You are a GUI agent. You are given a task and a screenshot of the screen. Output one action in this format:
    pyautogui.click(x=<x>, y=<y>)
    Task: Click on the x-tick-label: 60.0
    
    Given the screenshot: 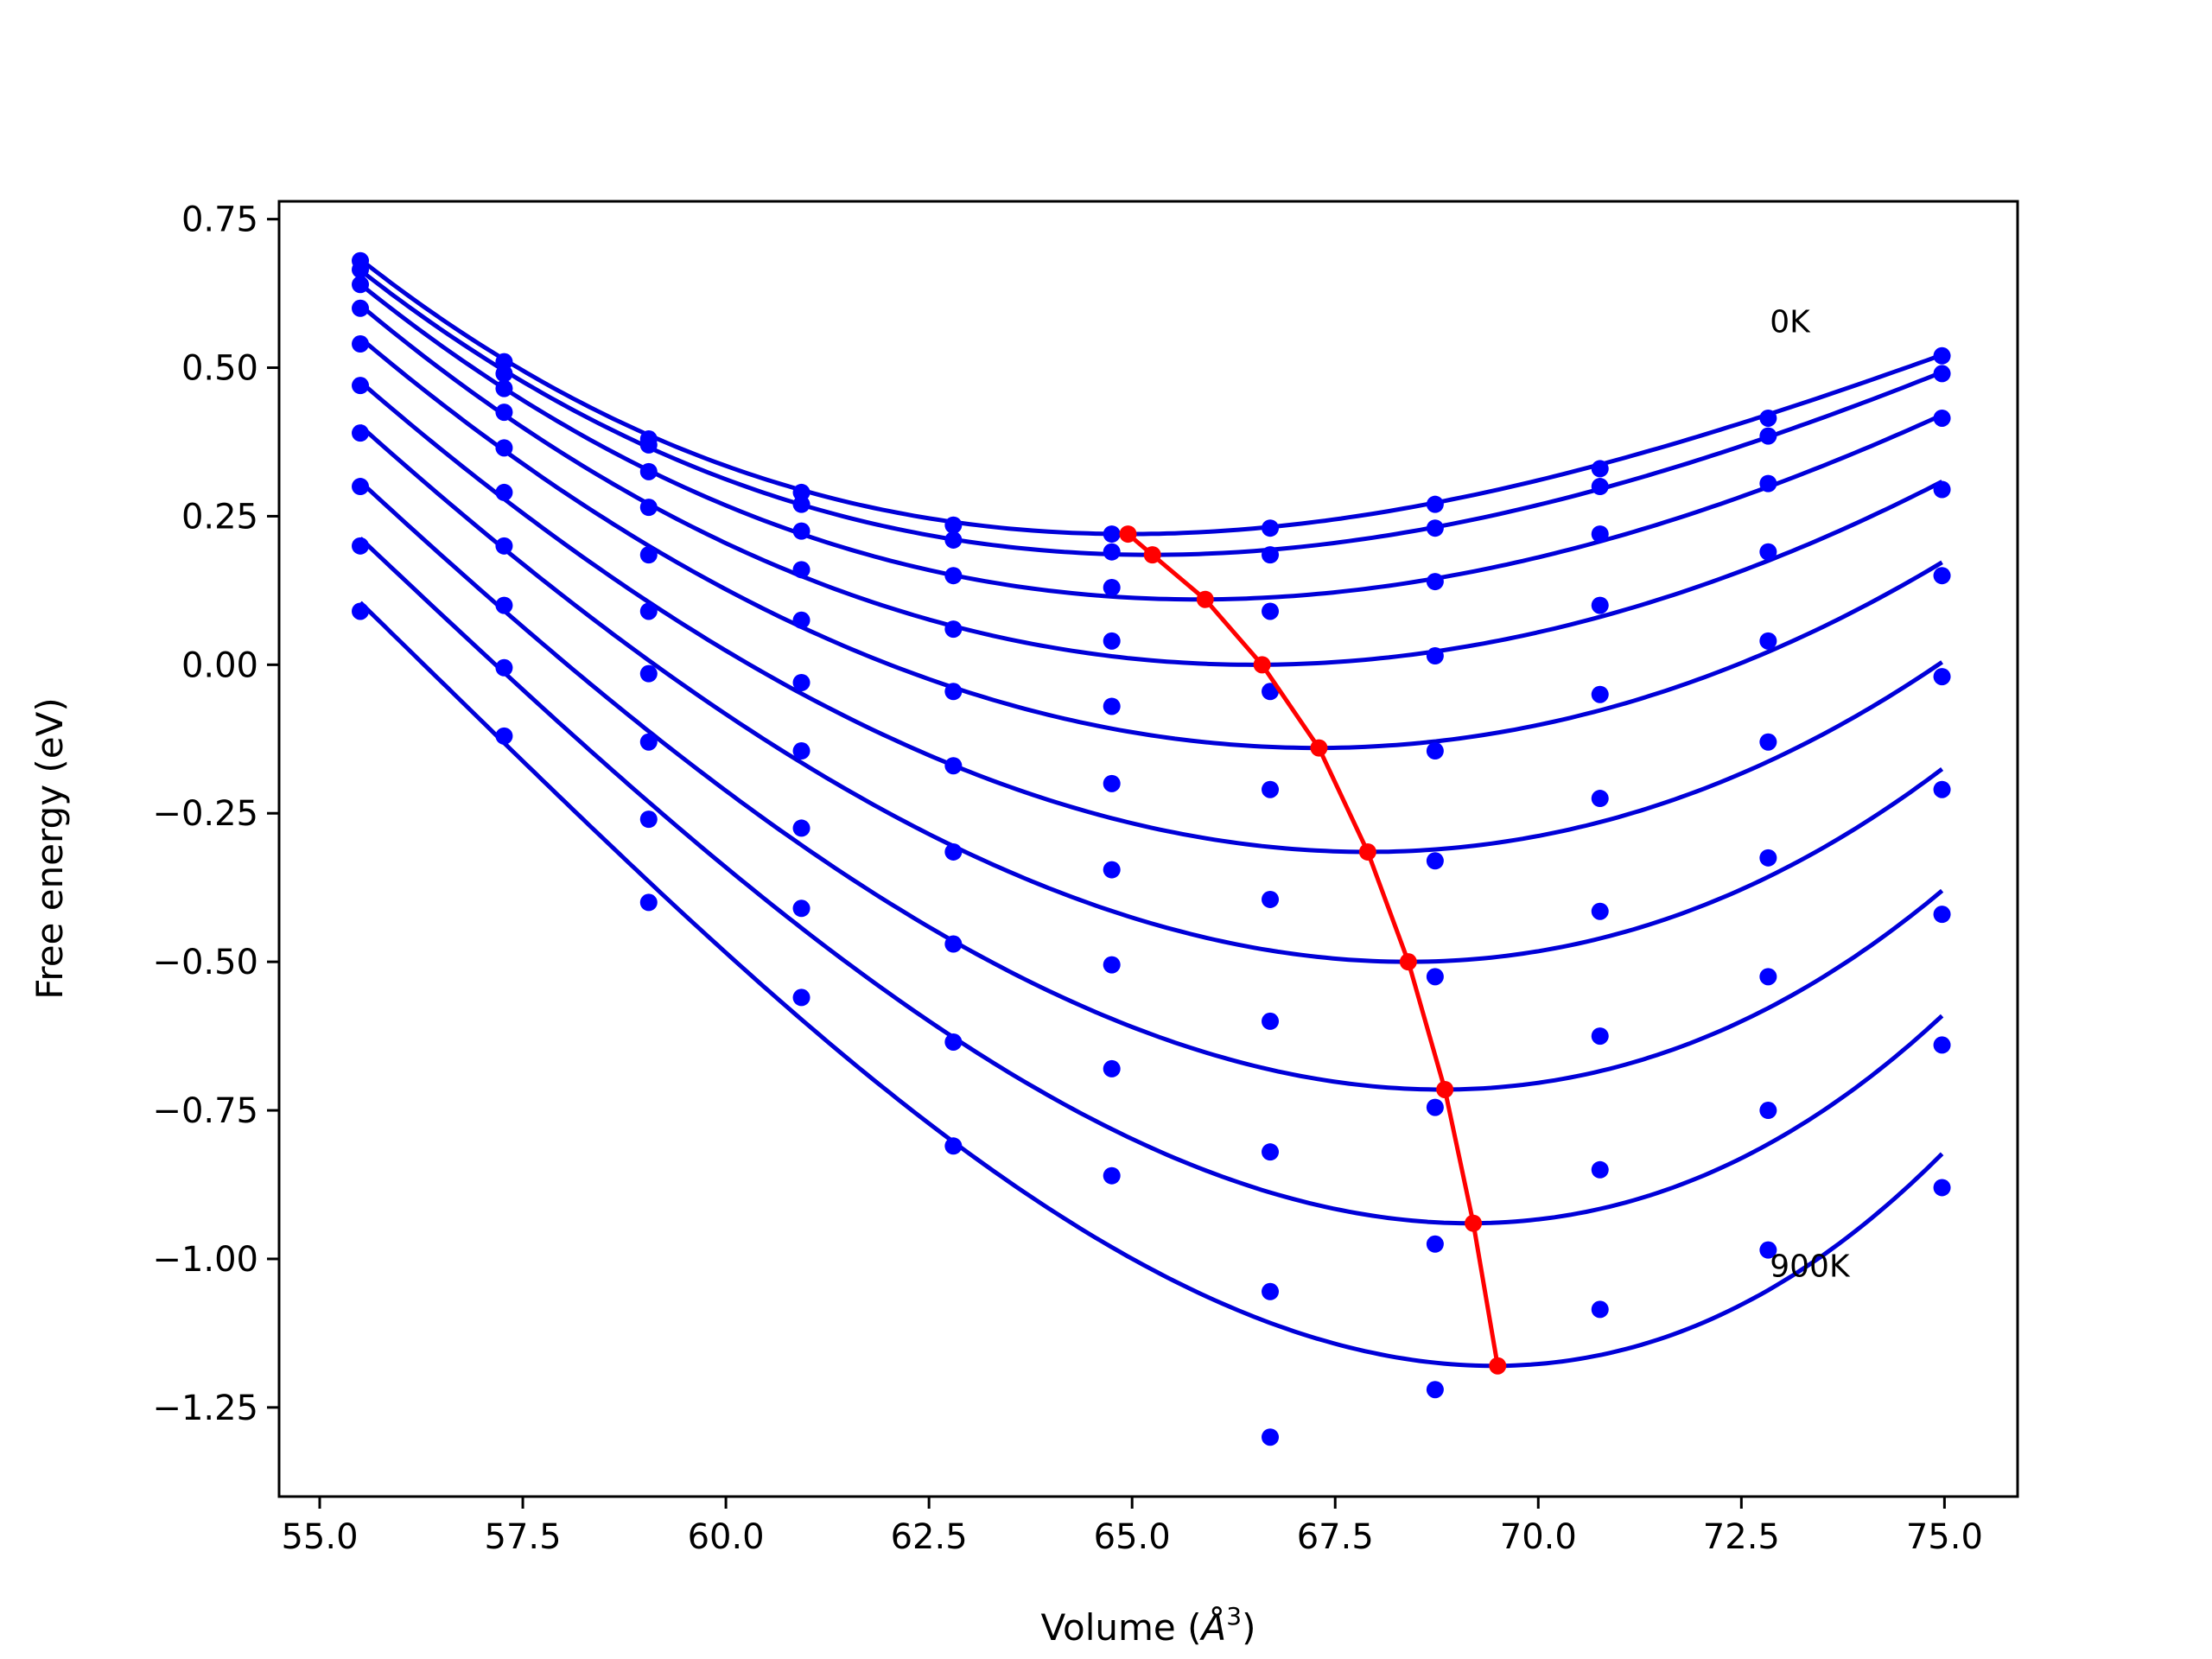 What is the action you would take?
    pyautogui.click(x=726, y=1537)
    